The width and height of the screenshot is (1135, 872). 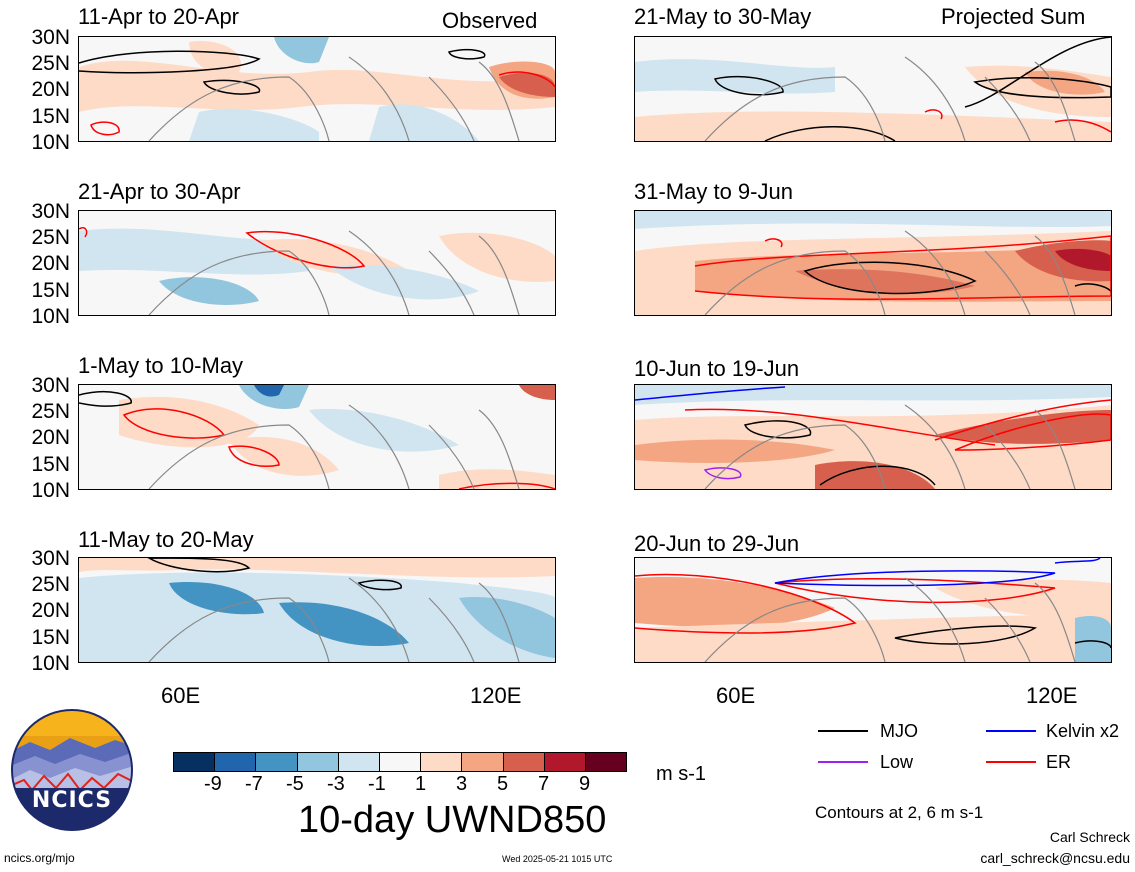 I want to click on projected-sum-label: Projected Sum, so click(x=1013, y=16).